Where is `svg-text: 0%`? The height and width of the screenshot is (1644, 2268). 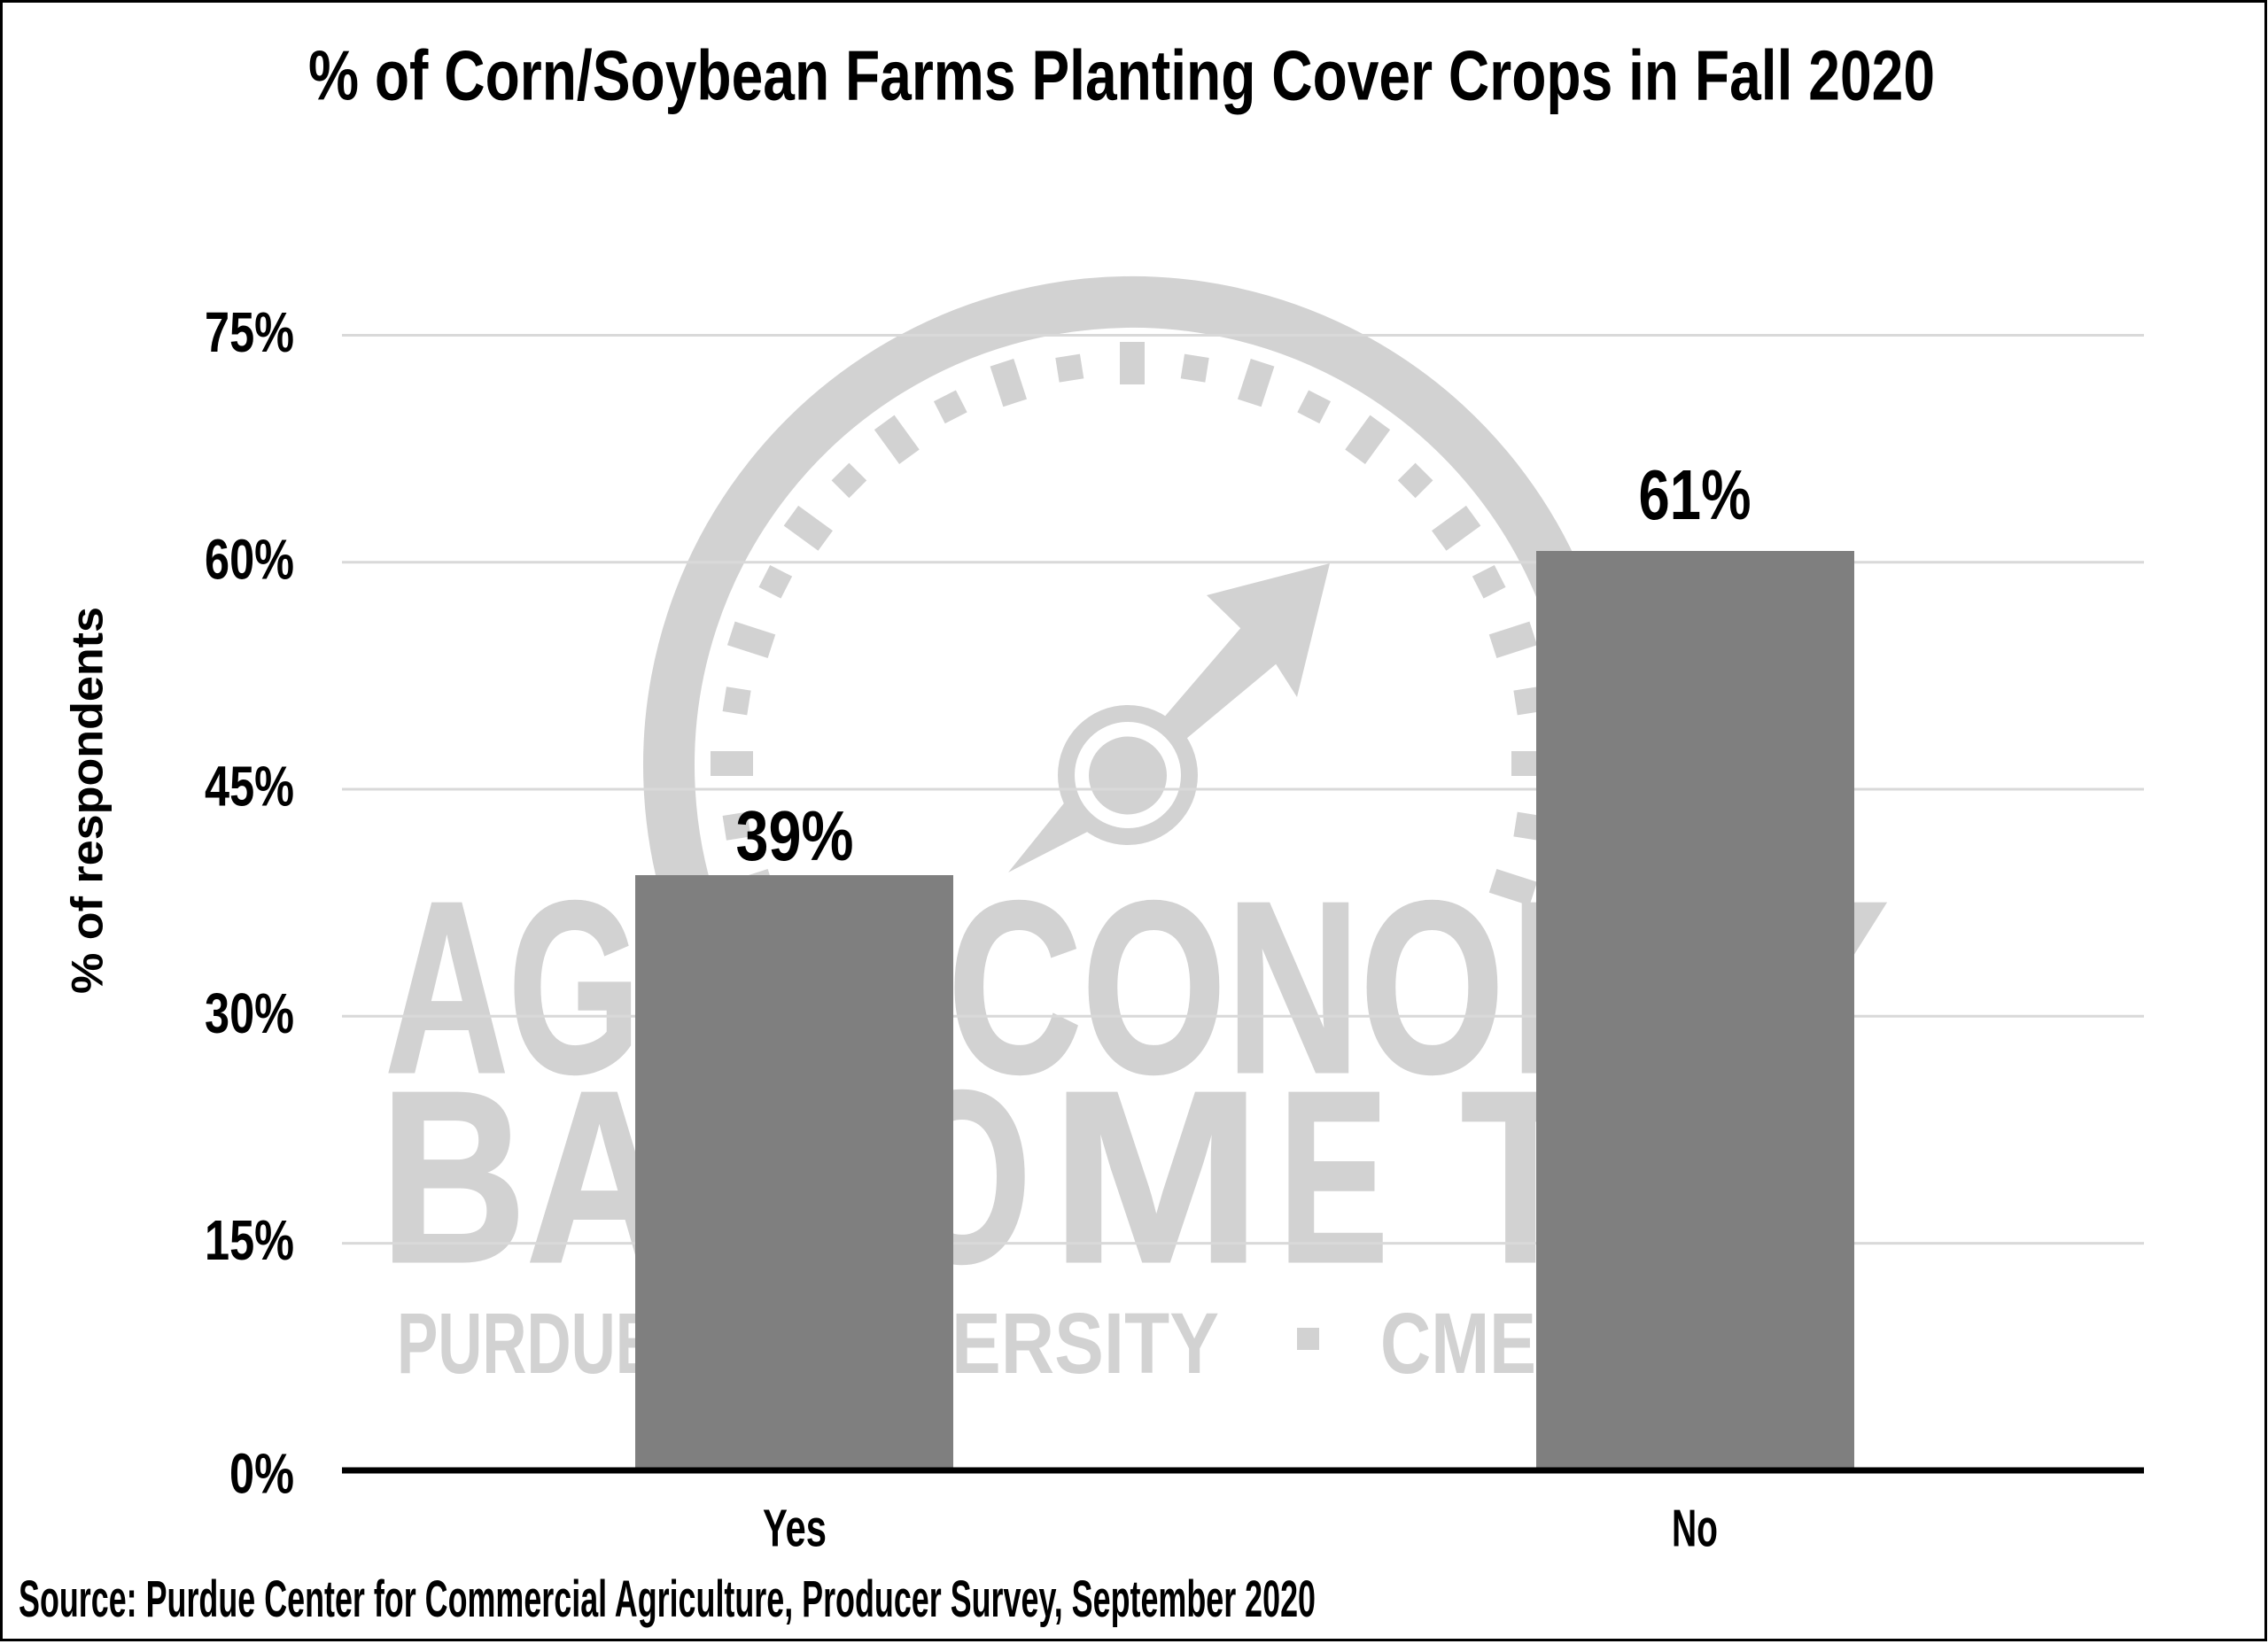 svg-text: 0% is located at coordinates (261, 1474).